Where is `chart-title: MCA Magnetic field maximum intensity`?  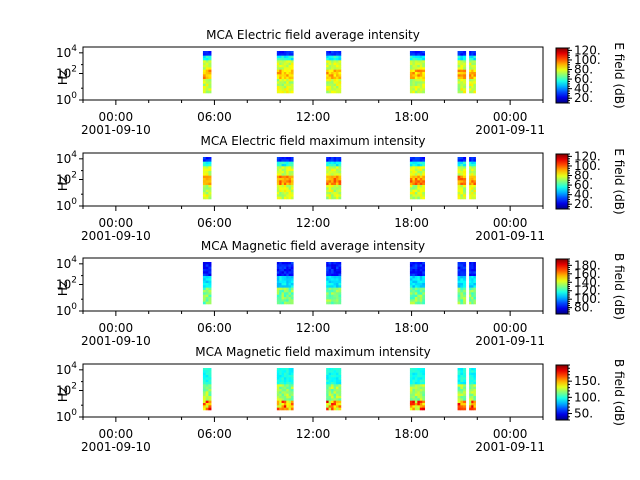
chart-title: MCA Magnetic field maximum intensity is located at coordinates (313, 352).